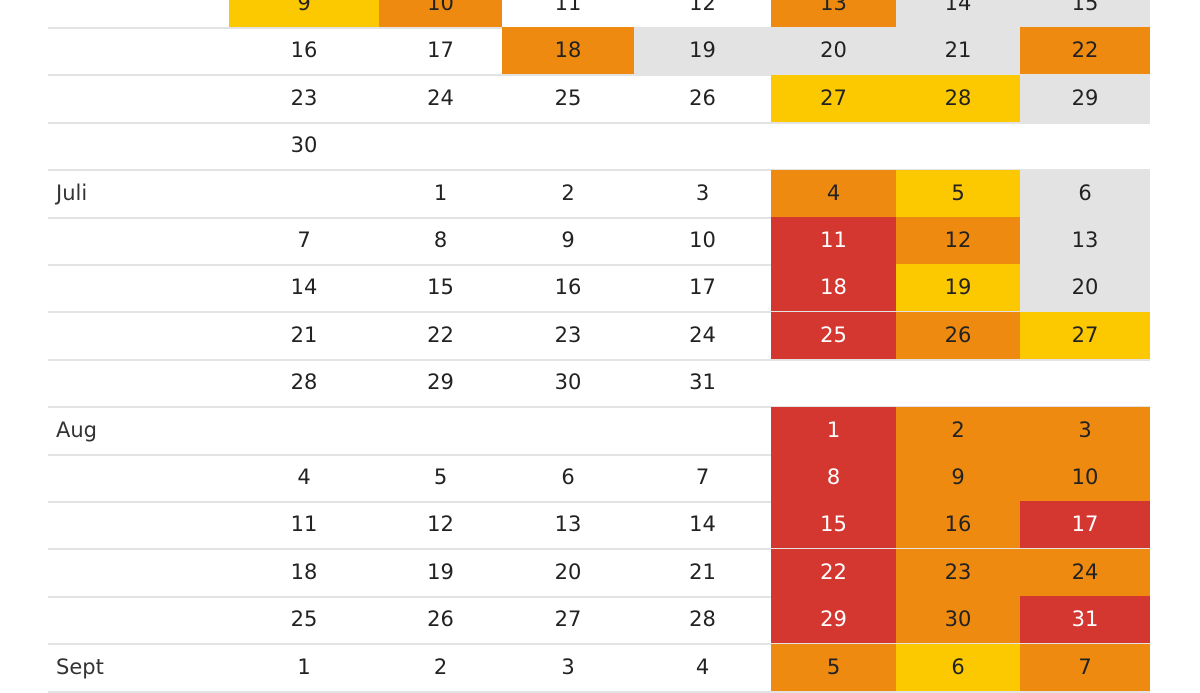  Describe the element at coordinates (702, 7) in the screenshot. I see `day-cell-thu: 12` at that location.